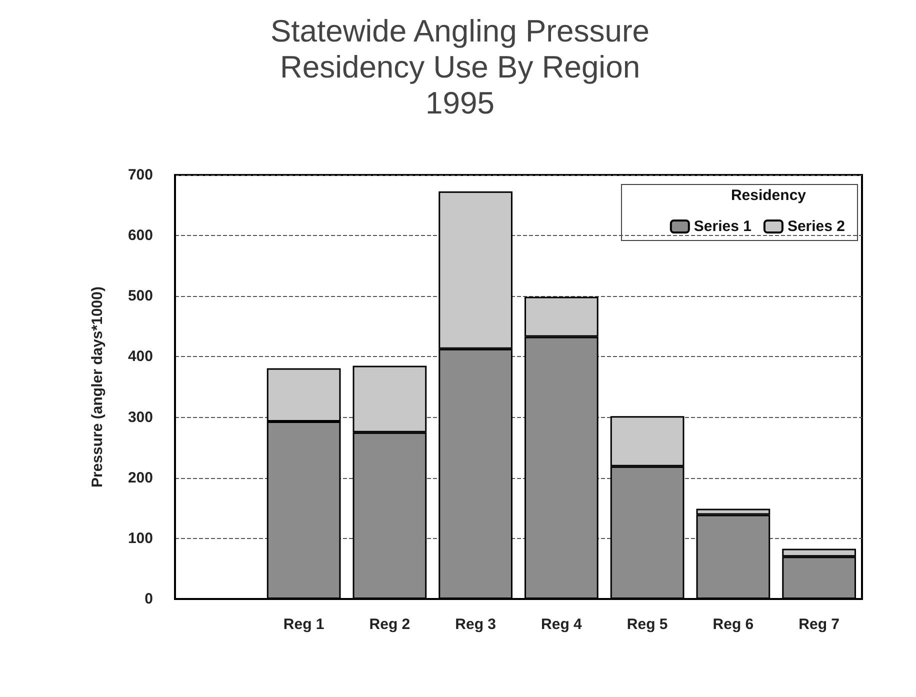 This screenshot has height=697, width=916. Describe the element at coordinates (647, 624) in the screenshot. I see `x-tick-label: Reg 5` at that location.